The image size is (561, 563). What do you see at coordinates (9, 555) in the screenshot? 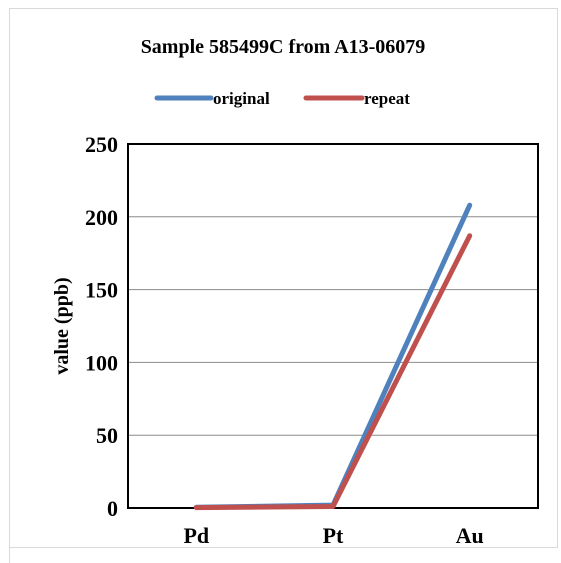
I see `frame-edge` at bounding box center [9, 555].